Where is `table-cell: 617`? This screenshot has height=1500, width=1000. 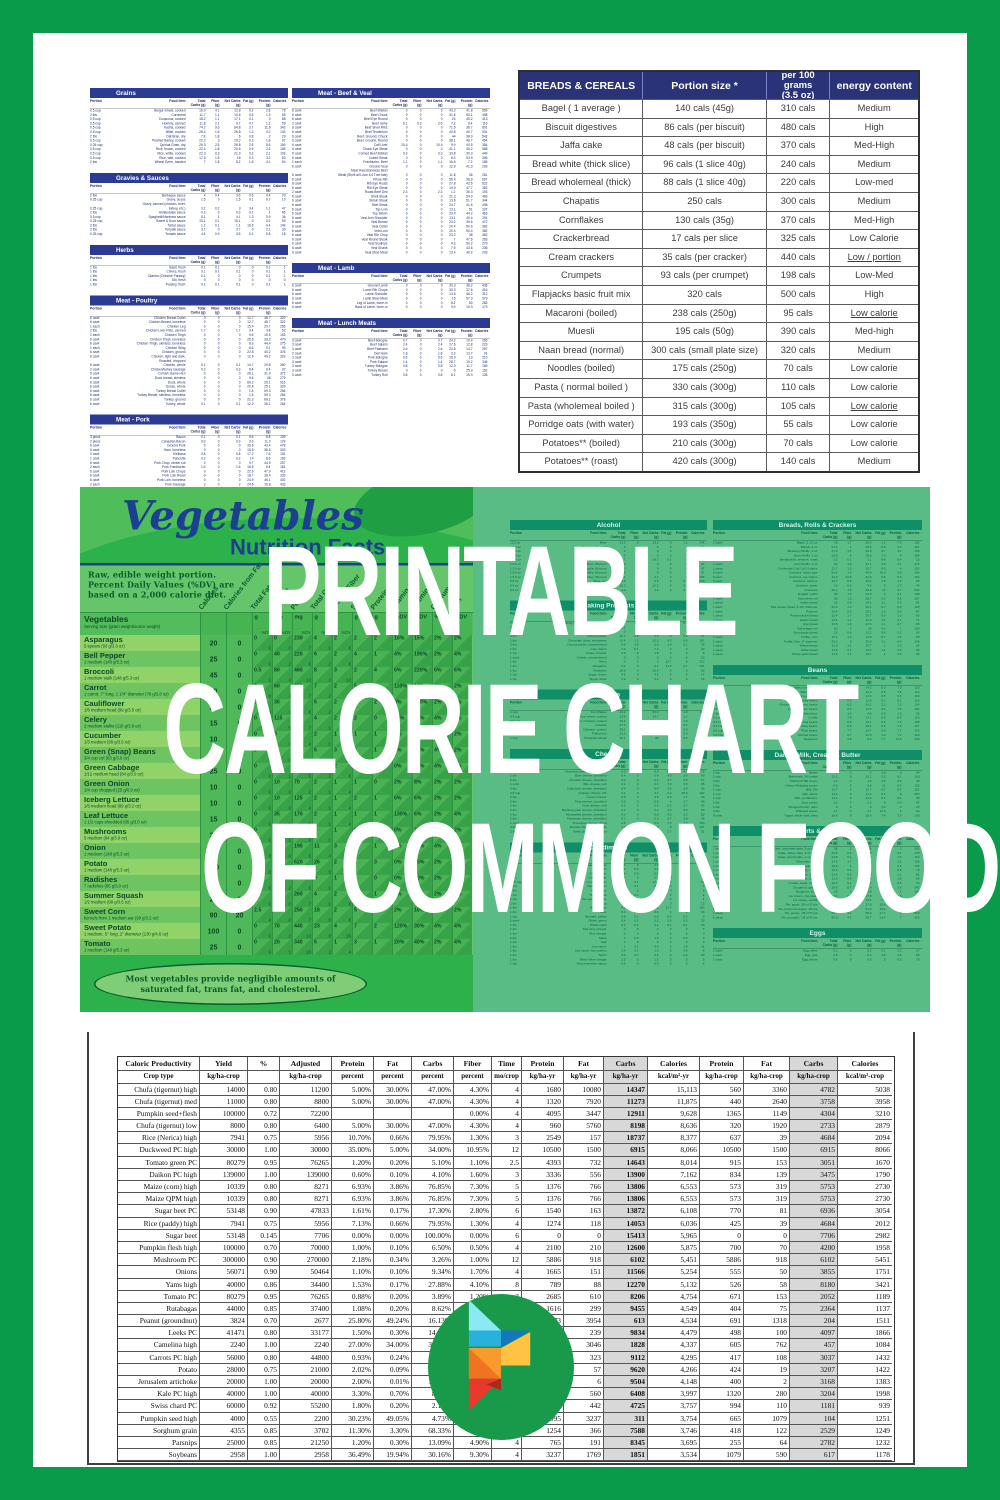 table-cell: 617 is located at coordinates (814, 1455).